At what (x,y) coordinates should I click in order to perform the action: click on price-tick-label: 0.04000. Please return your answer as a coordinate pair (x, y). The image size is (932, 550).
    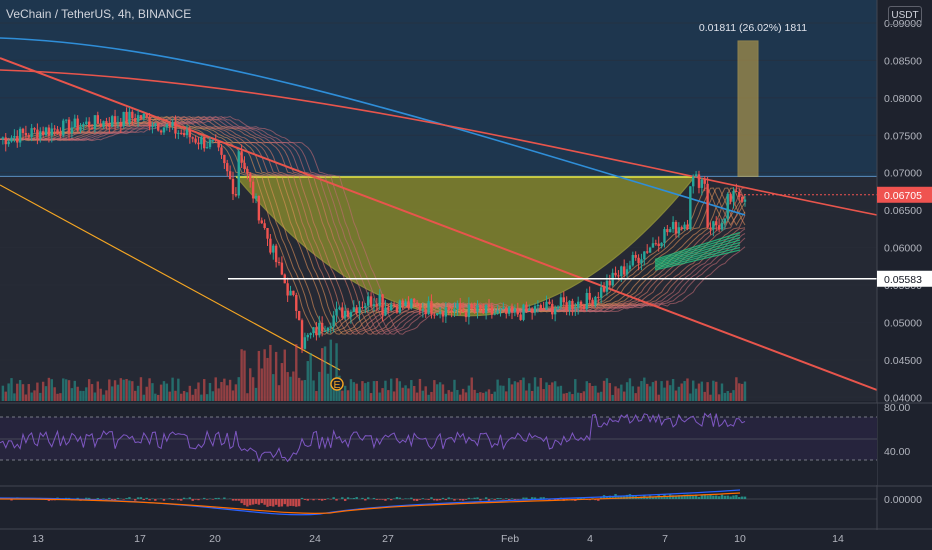
    Looking at the image, I should click on (903, 398).